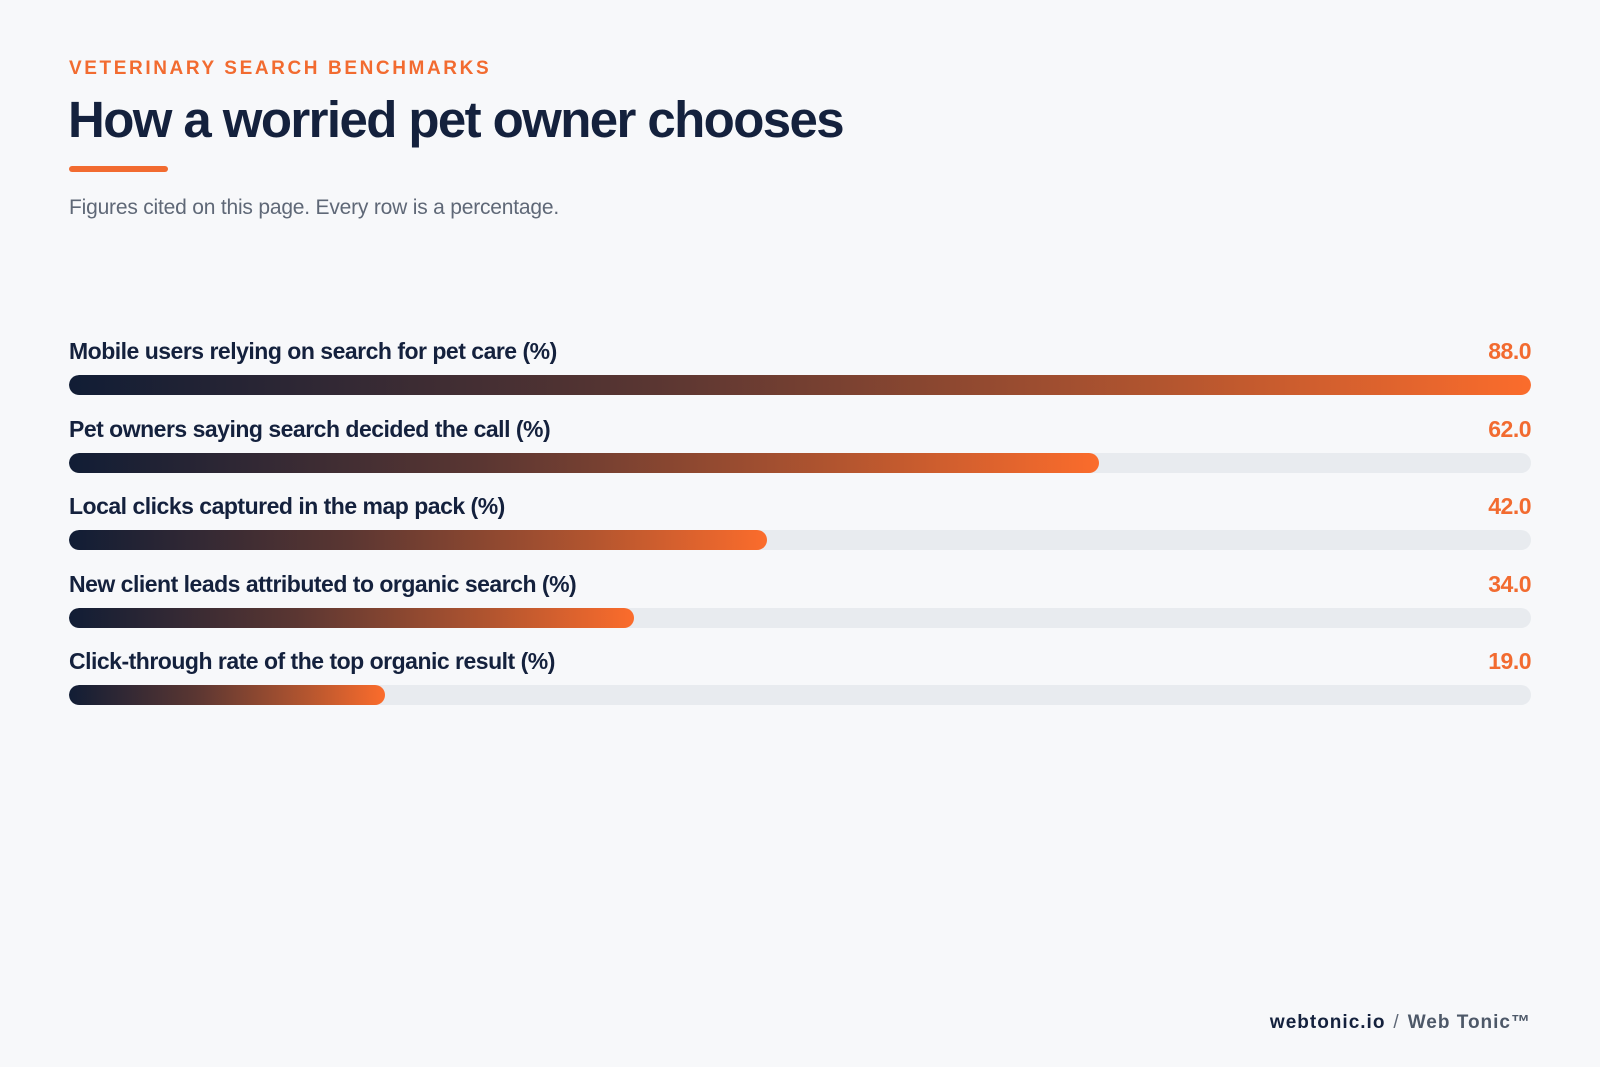 The image size is (1600, 1067). What do you see at coordinates (1469, 1022) in the screenshot?
I see `footer-brand: Web Tonic™` at bounding box center [1469, 1022].